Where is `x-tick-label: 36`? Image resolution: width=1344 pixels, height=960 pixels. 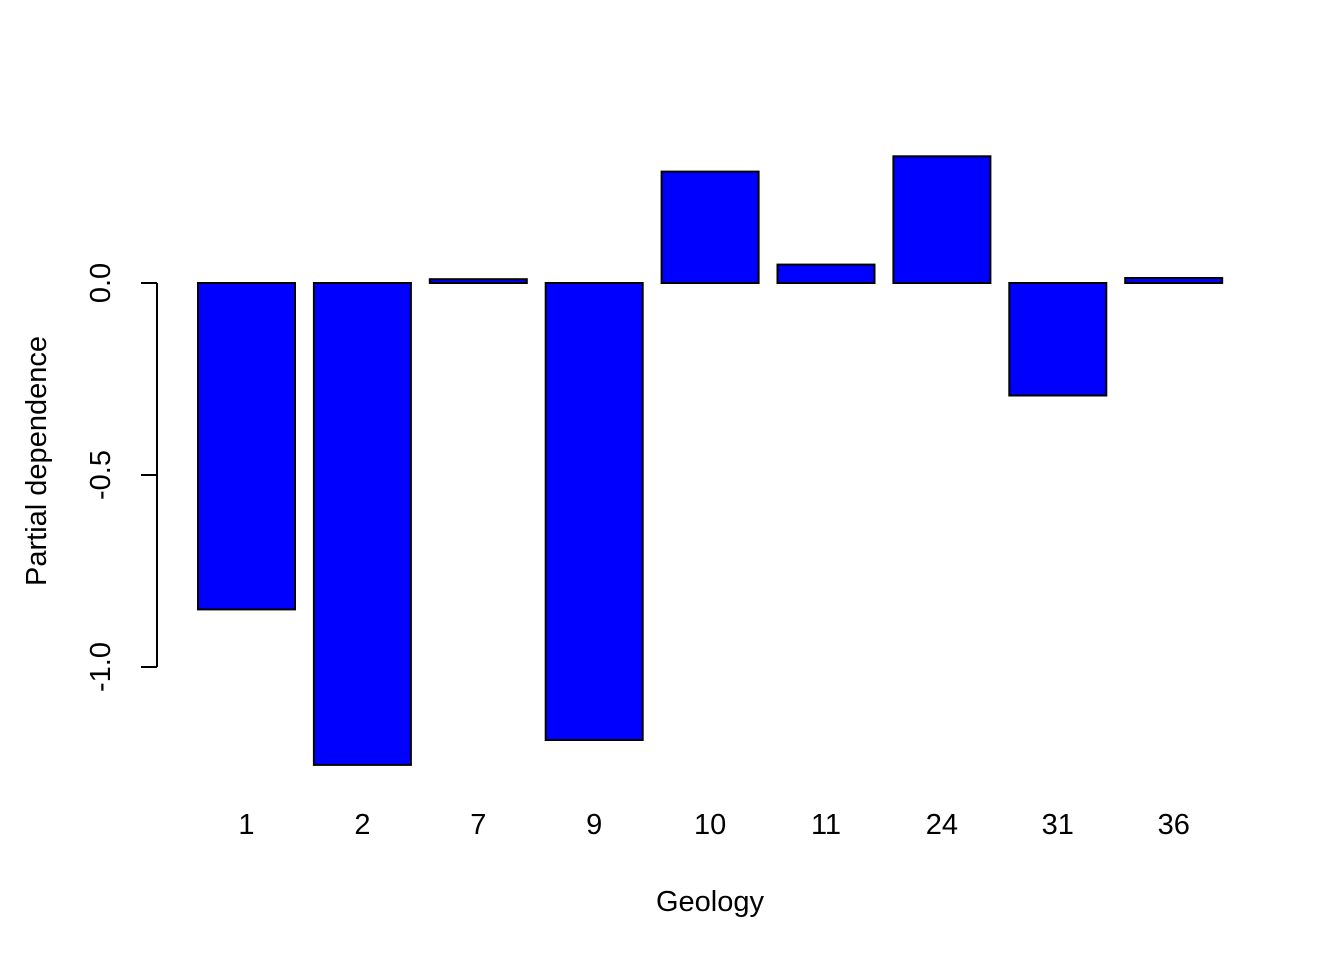
x-tick-label: 36 is located at coordinates (1174, 825).